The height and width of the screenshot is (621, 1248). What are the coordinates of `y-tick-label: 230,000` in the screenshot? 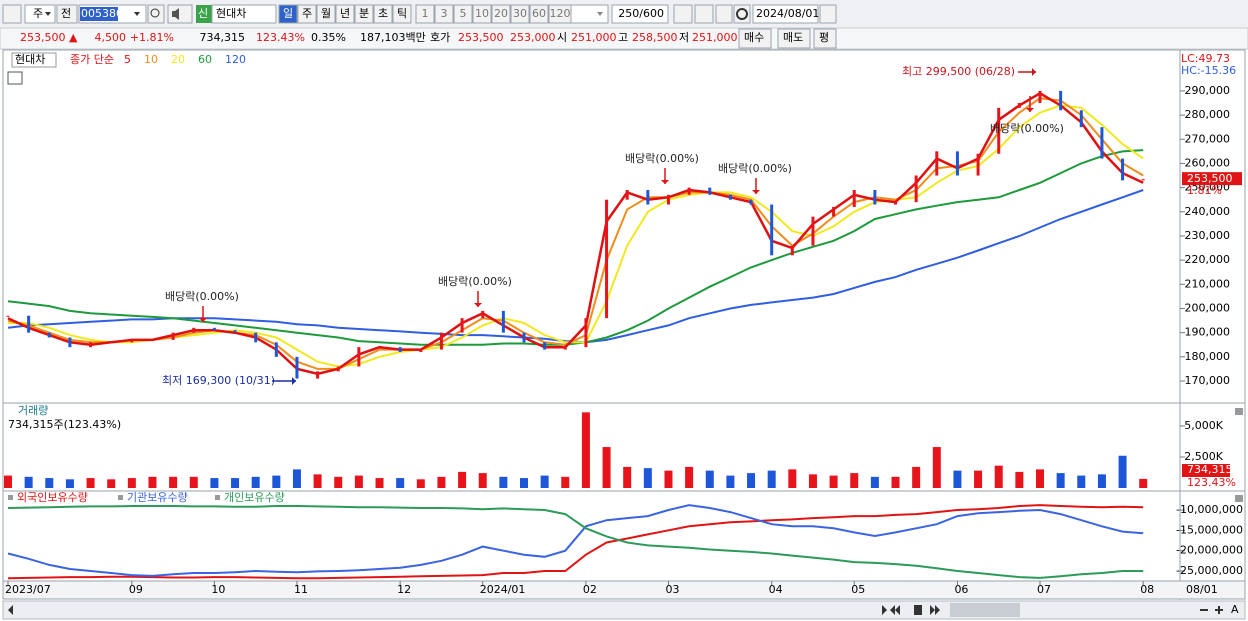 It's located at (1208, 235).